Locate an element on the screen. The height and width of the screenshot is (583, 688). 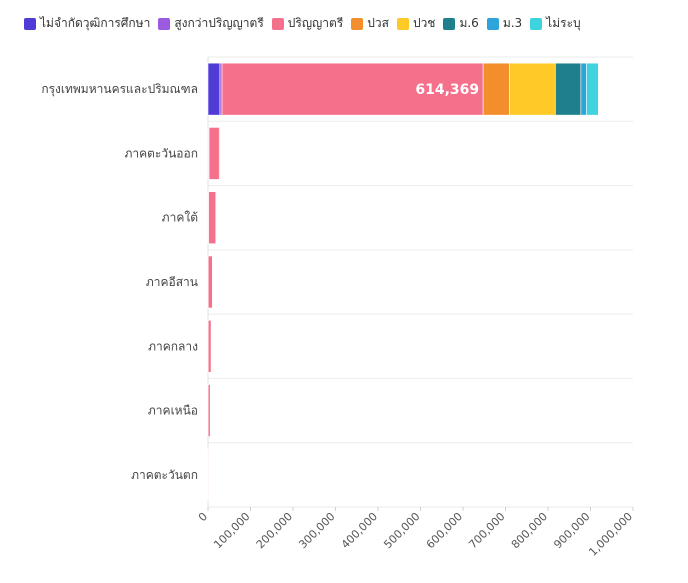
legend-label: ม.3 is located at coordinates (512, 23).